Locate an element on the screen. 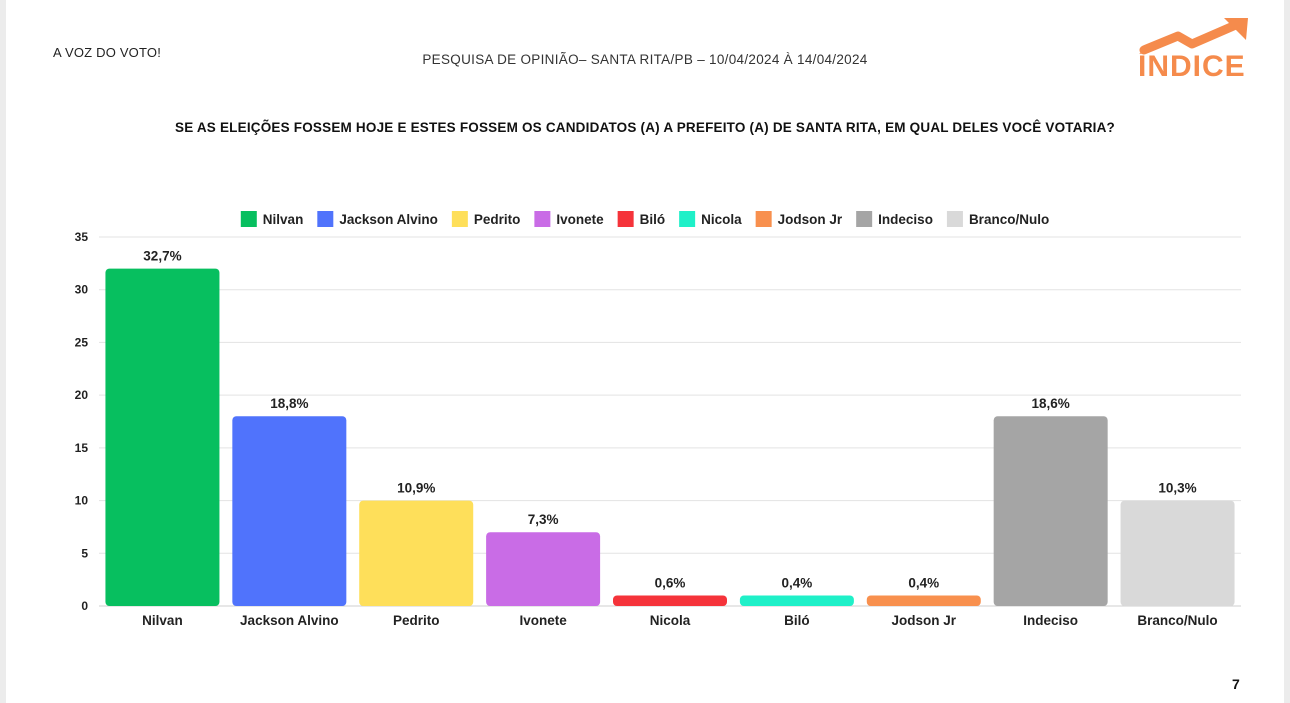 The width and height of the screenshot is (1290, 703). bar-pedrito is located at coordinates (416, 553).